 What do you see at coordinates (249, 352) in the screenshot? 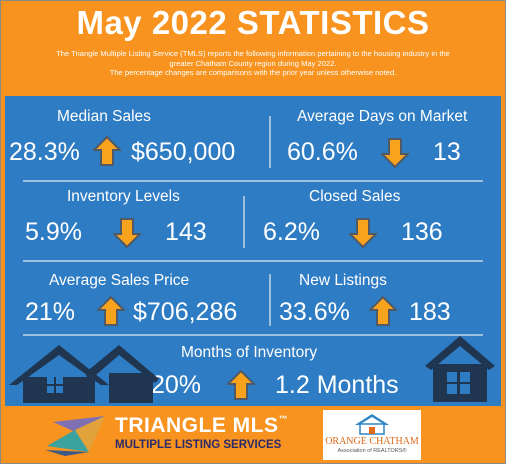
I see `months-inventory-label: Months of Inventory` at bounding box center [249, 352].